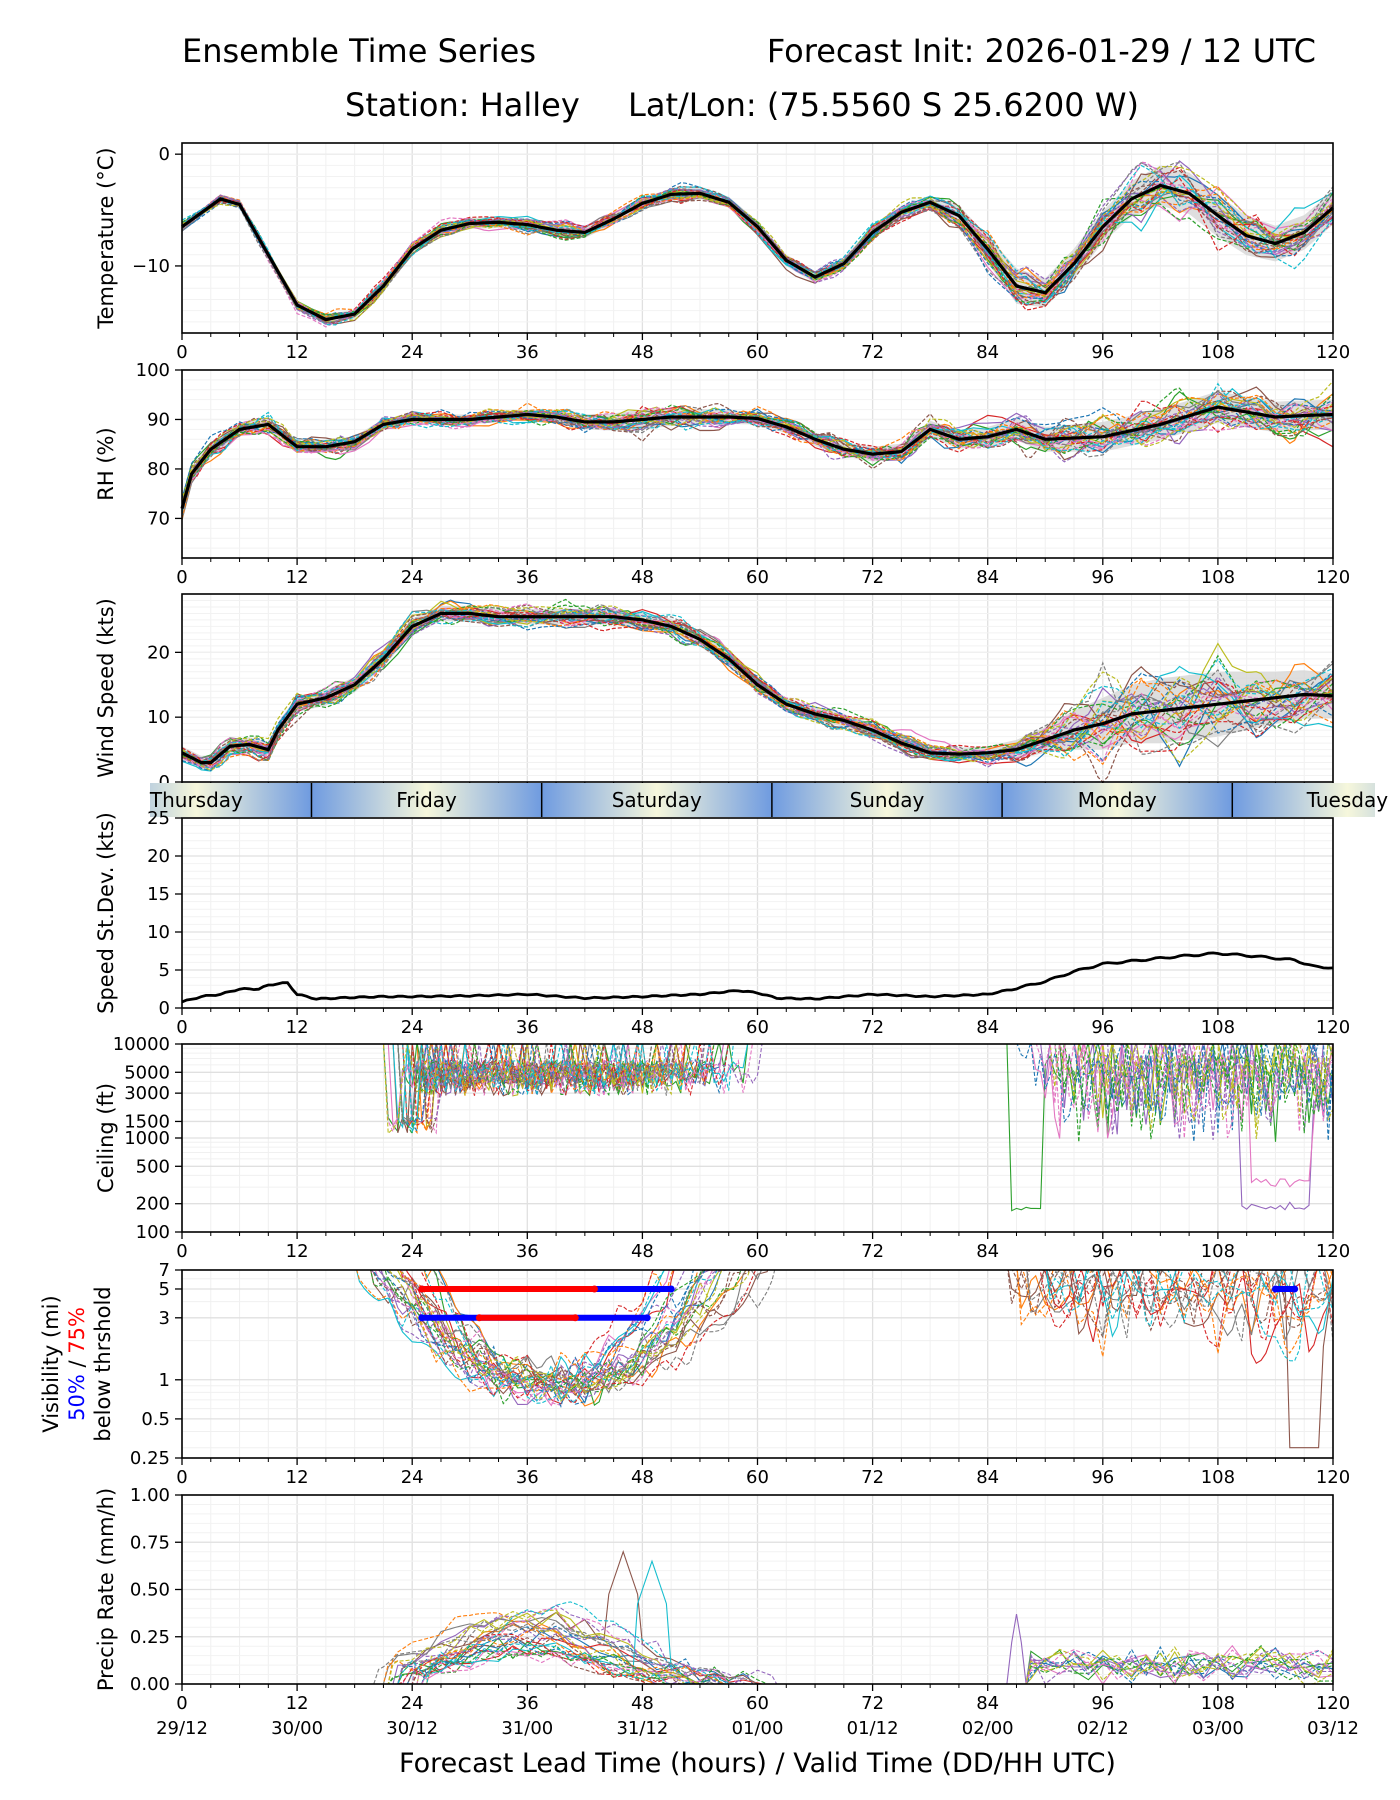  Describe the element at coordinates (150, 1542) in the screenshot. I see `y-tick-label: 0.75` at that location.